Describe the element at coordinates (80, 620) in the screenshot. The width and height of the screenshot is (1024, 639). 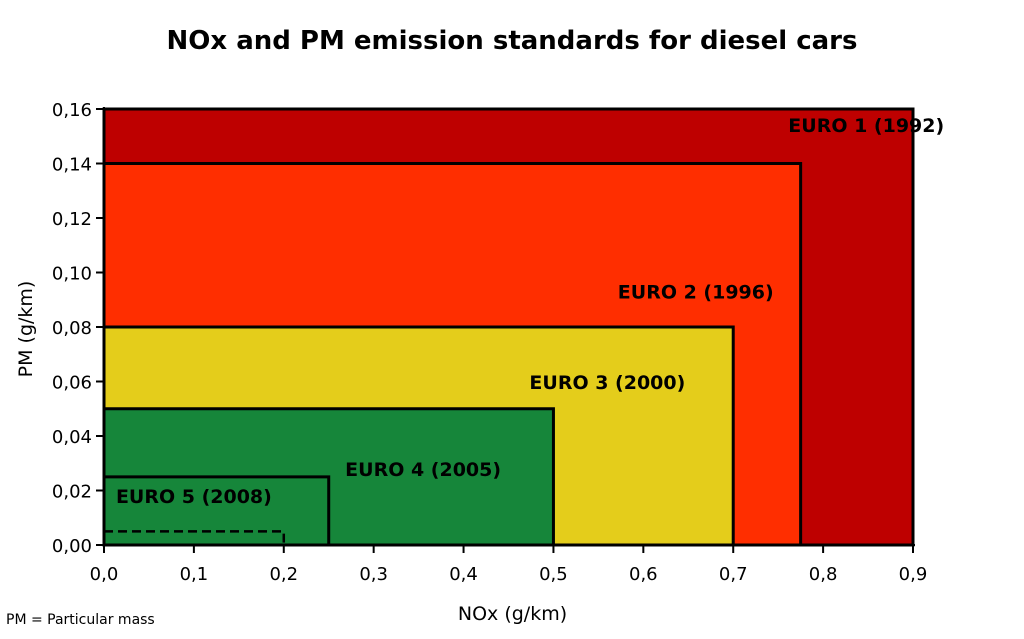
I see `footnote: PM = Particular mass` at that location.